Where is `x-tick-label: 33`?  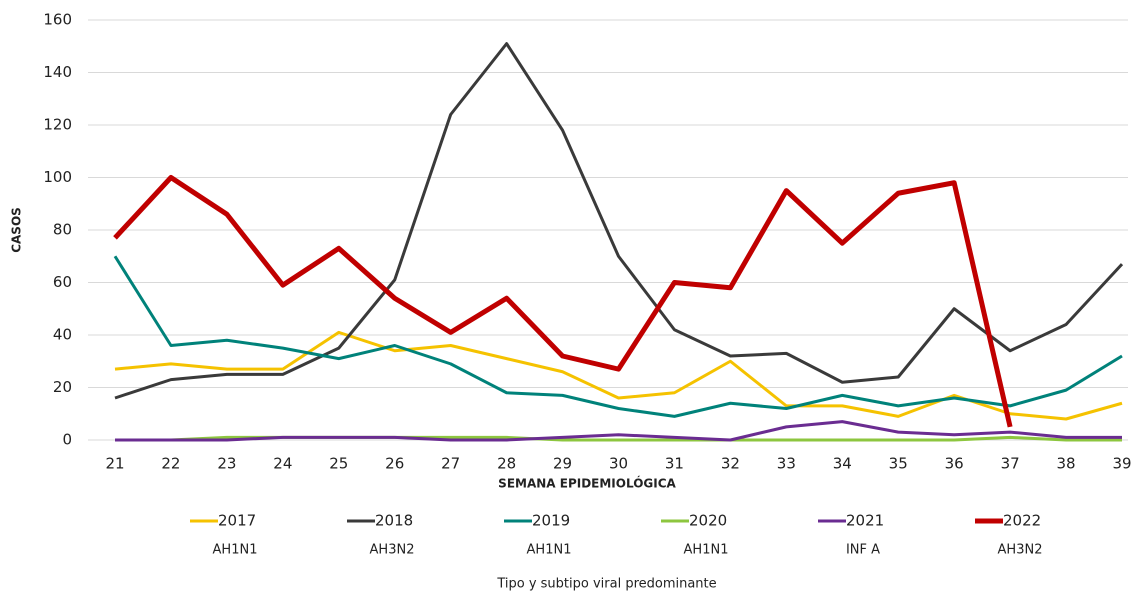 x-tick-label: 33 is located at coordinates (786, 464).